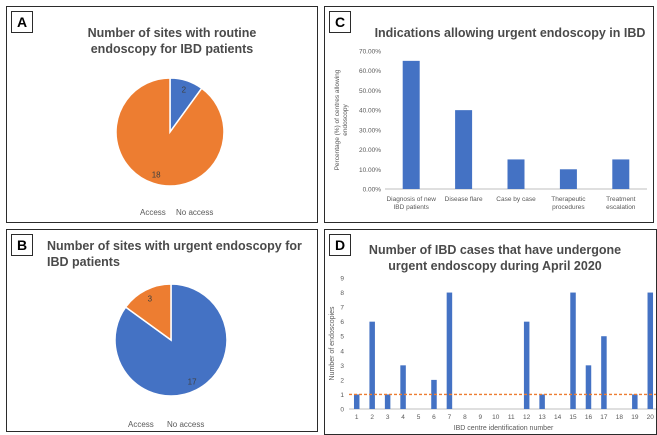 This screenshot has height=435, width=657. I want to click on x-tick-label: 20, so click(651, 417).